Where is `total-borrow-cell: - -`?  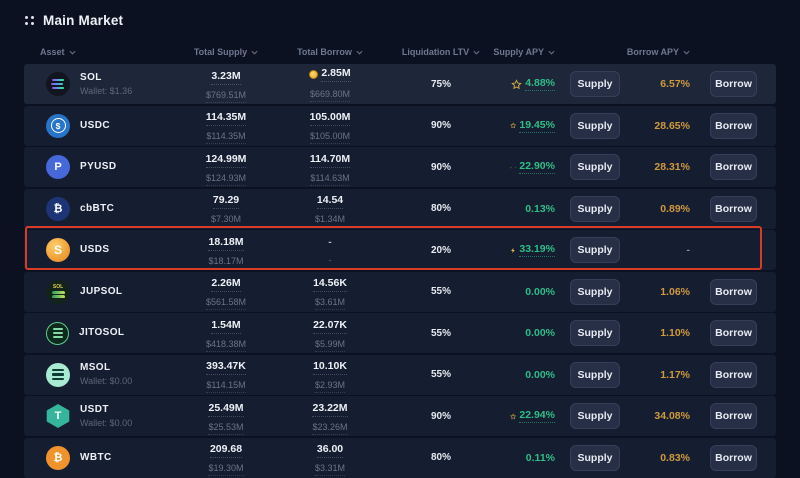
total-borrow-cell: - - is located at coordinates (330, 250).